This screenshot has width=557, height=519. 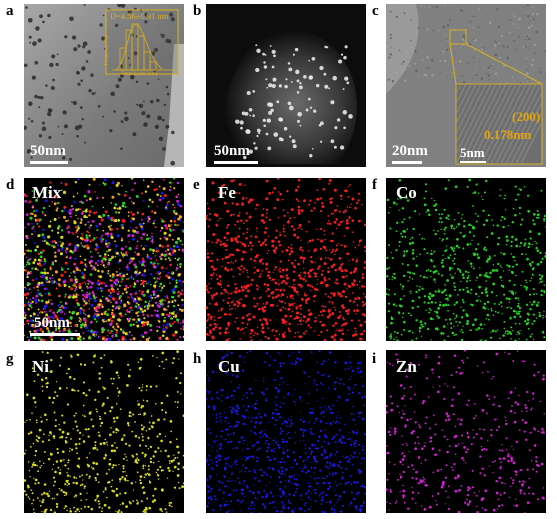 What do you see at coordinates (142, 42) in the screenshot?
I see `size-histogram-inset` at bounding box center [142, 42].